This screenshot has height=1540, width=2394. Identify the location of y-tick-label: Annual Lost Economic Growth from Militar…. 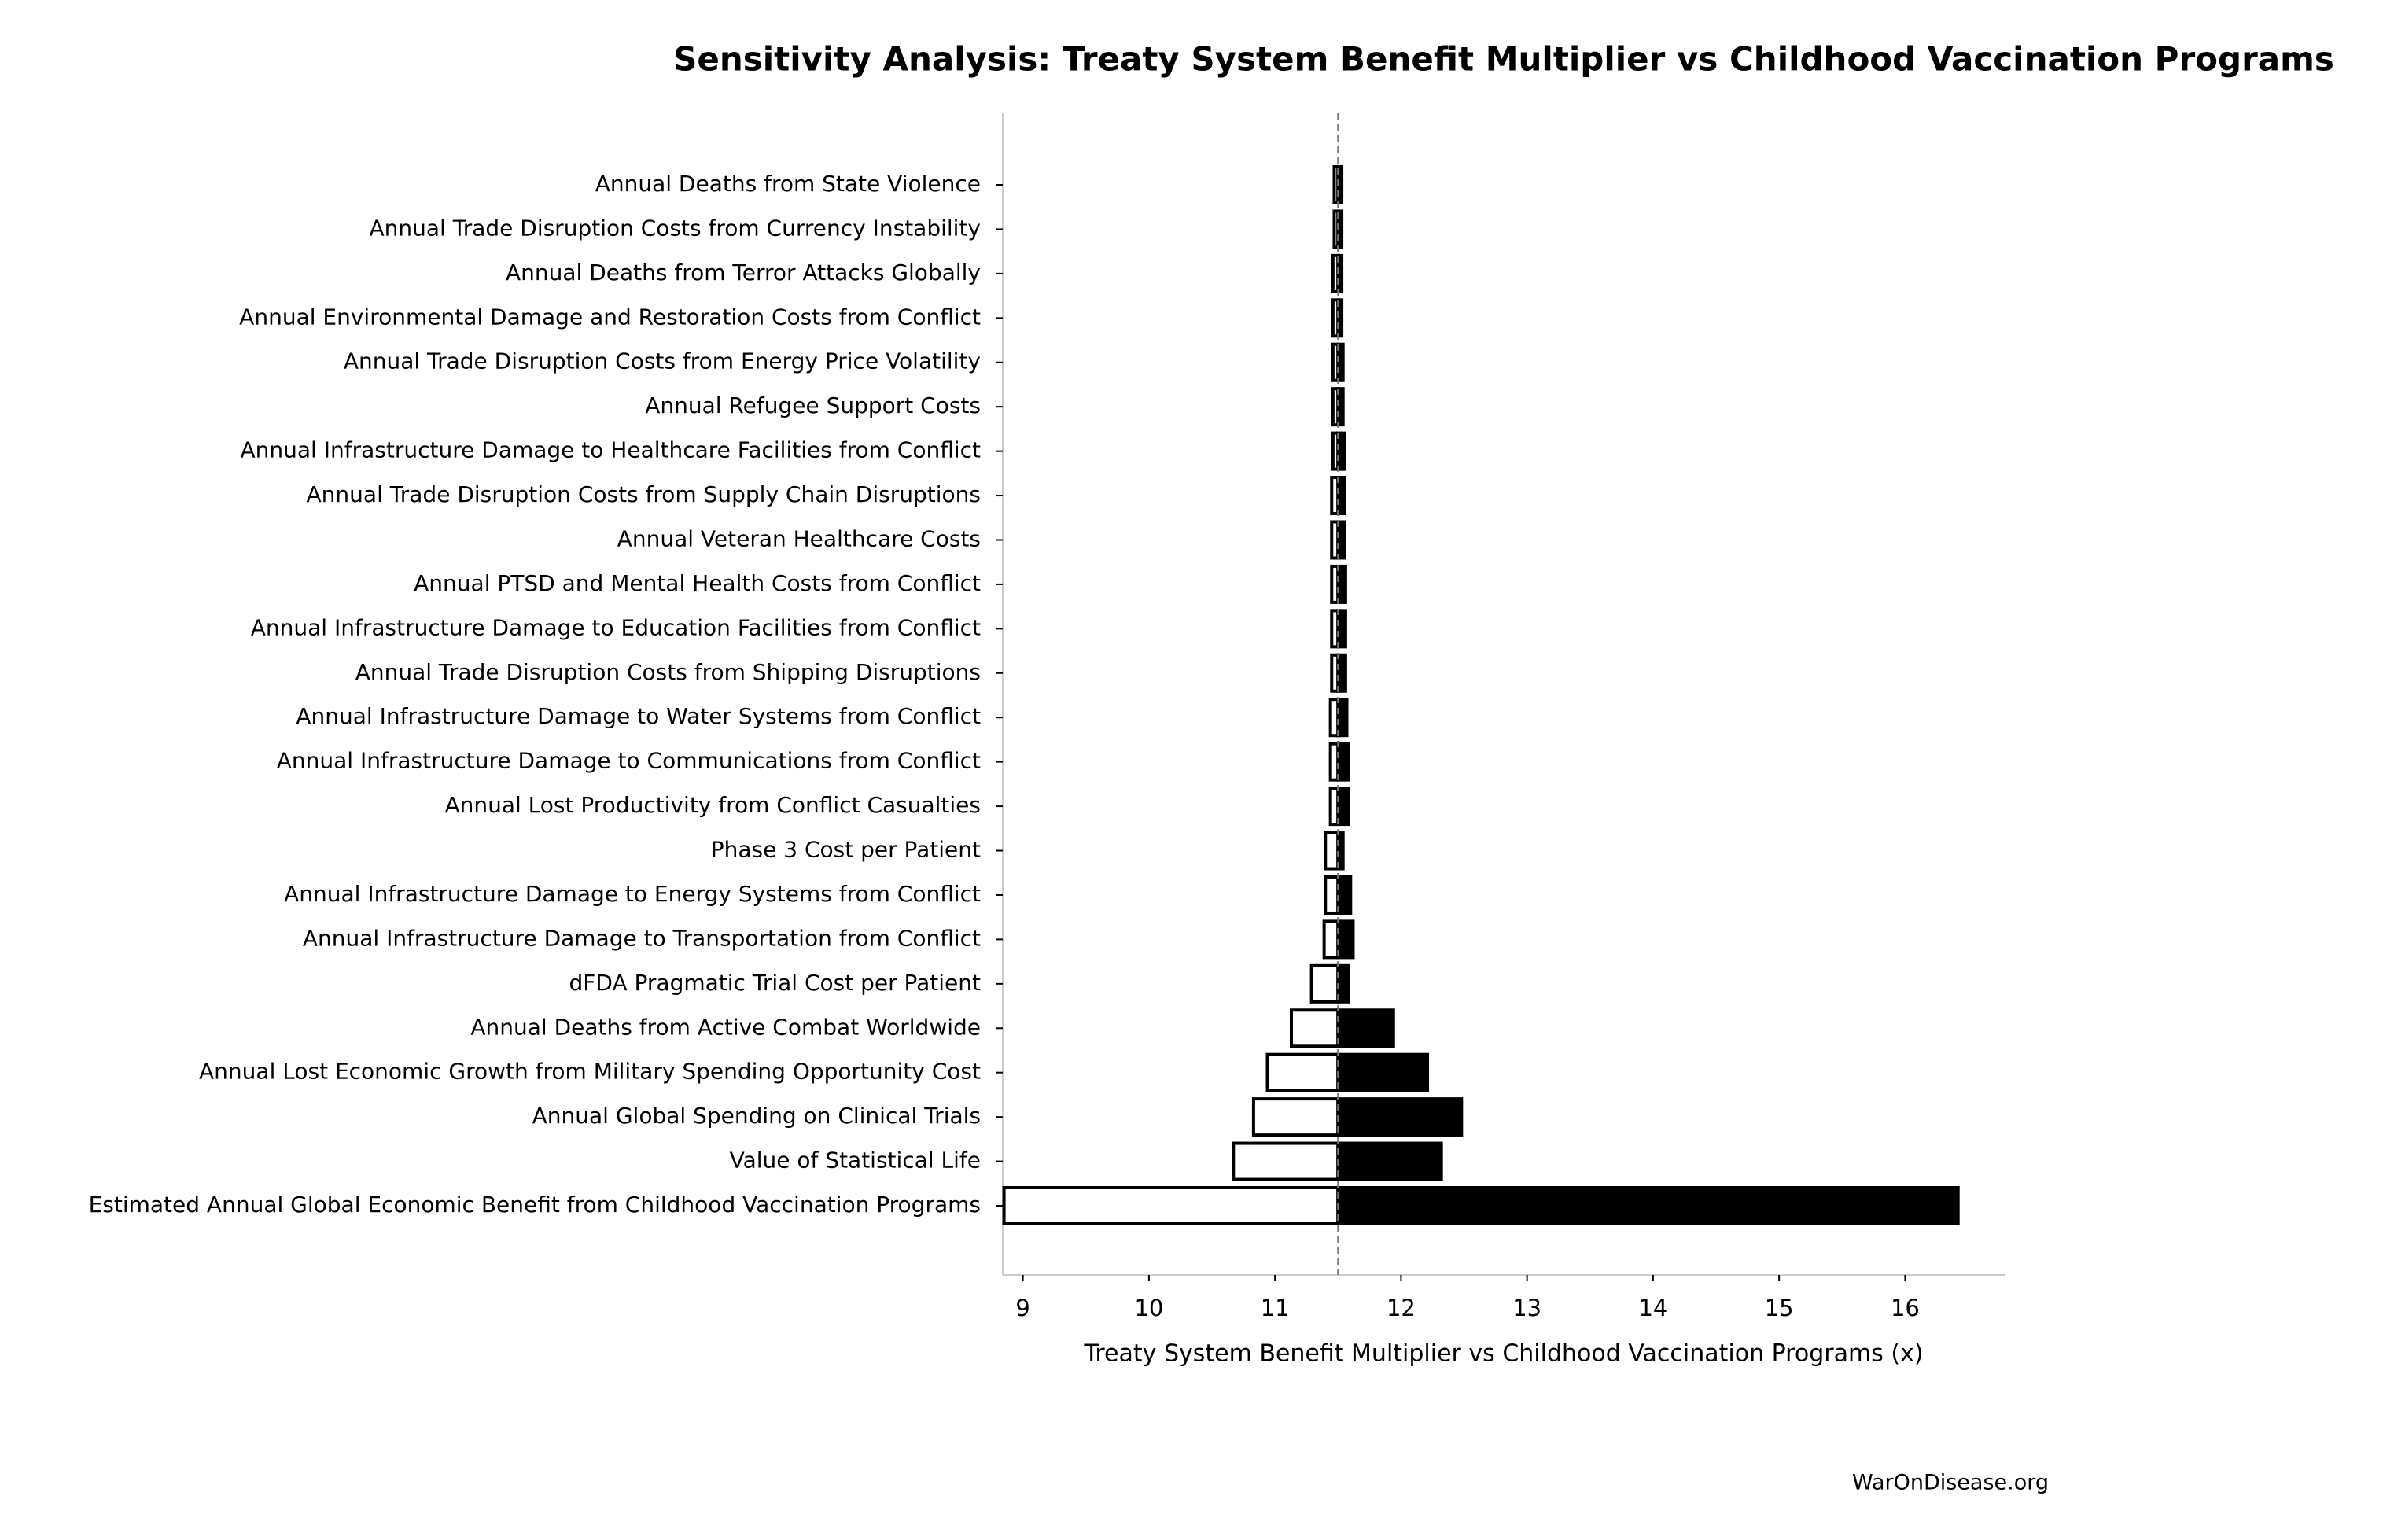
(590, 1072).